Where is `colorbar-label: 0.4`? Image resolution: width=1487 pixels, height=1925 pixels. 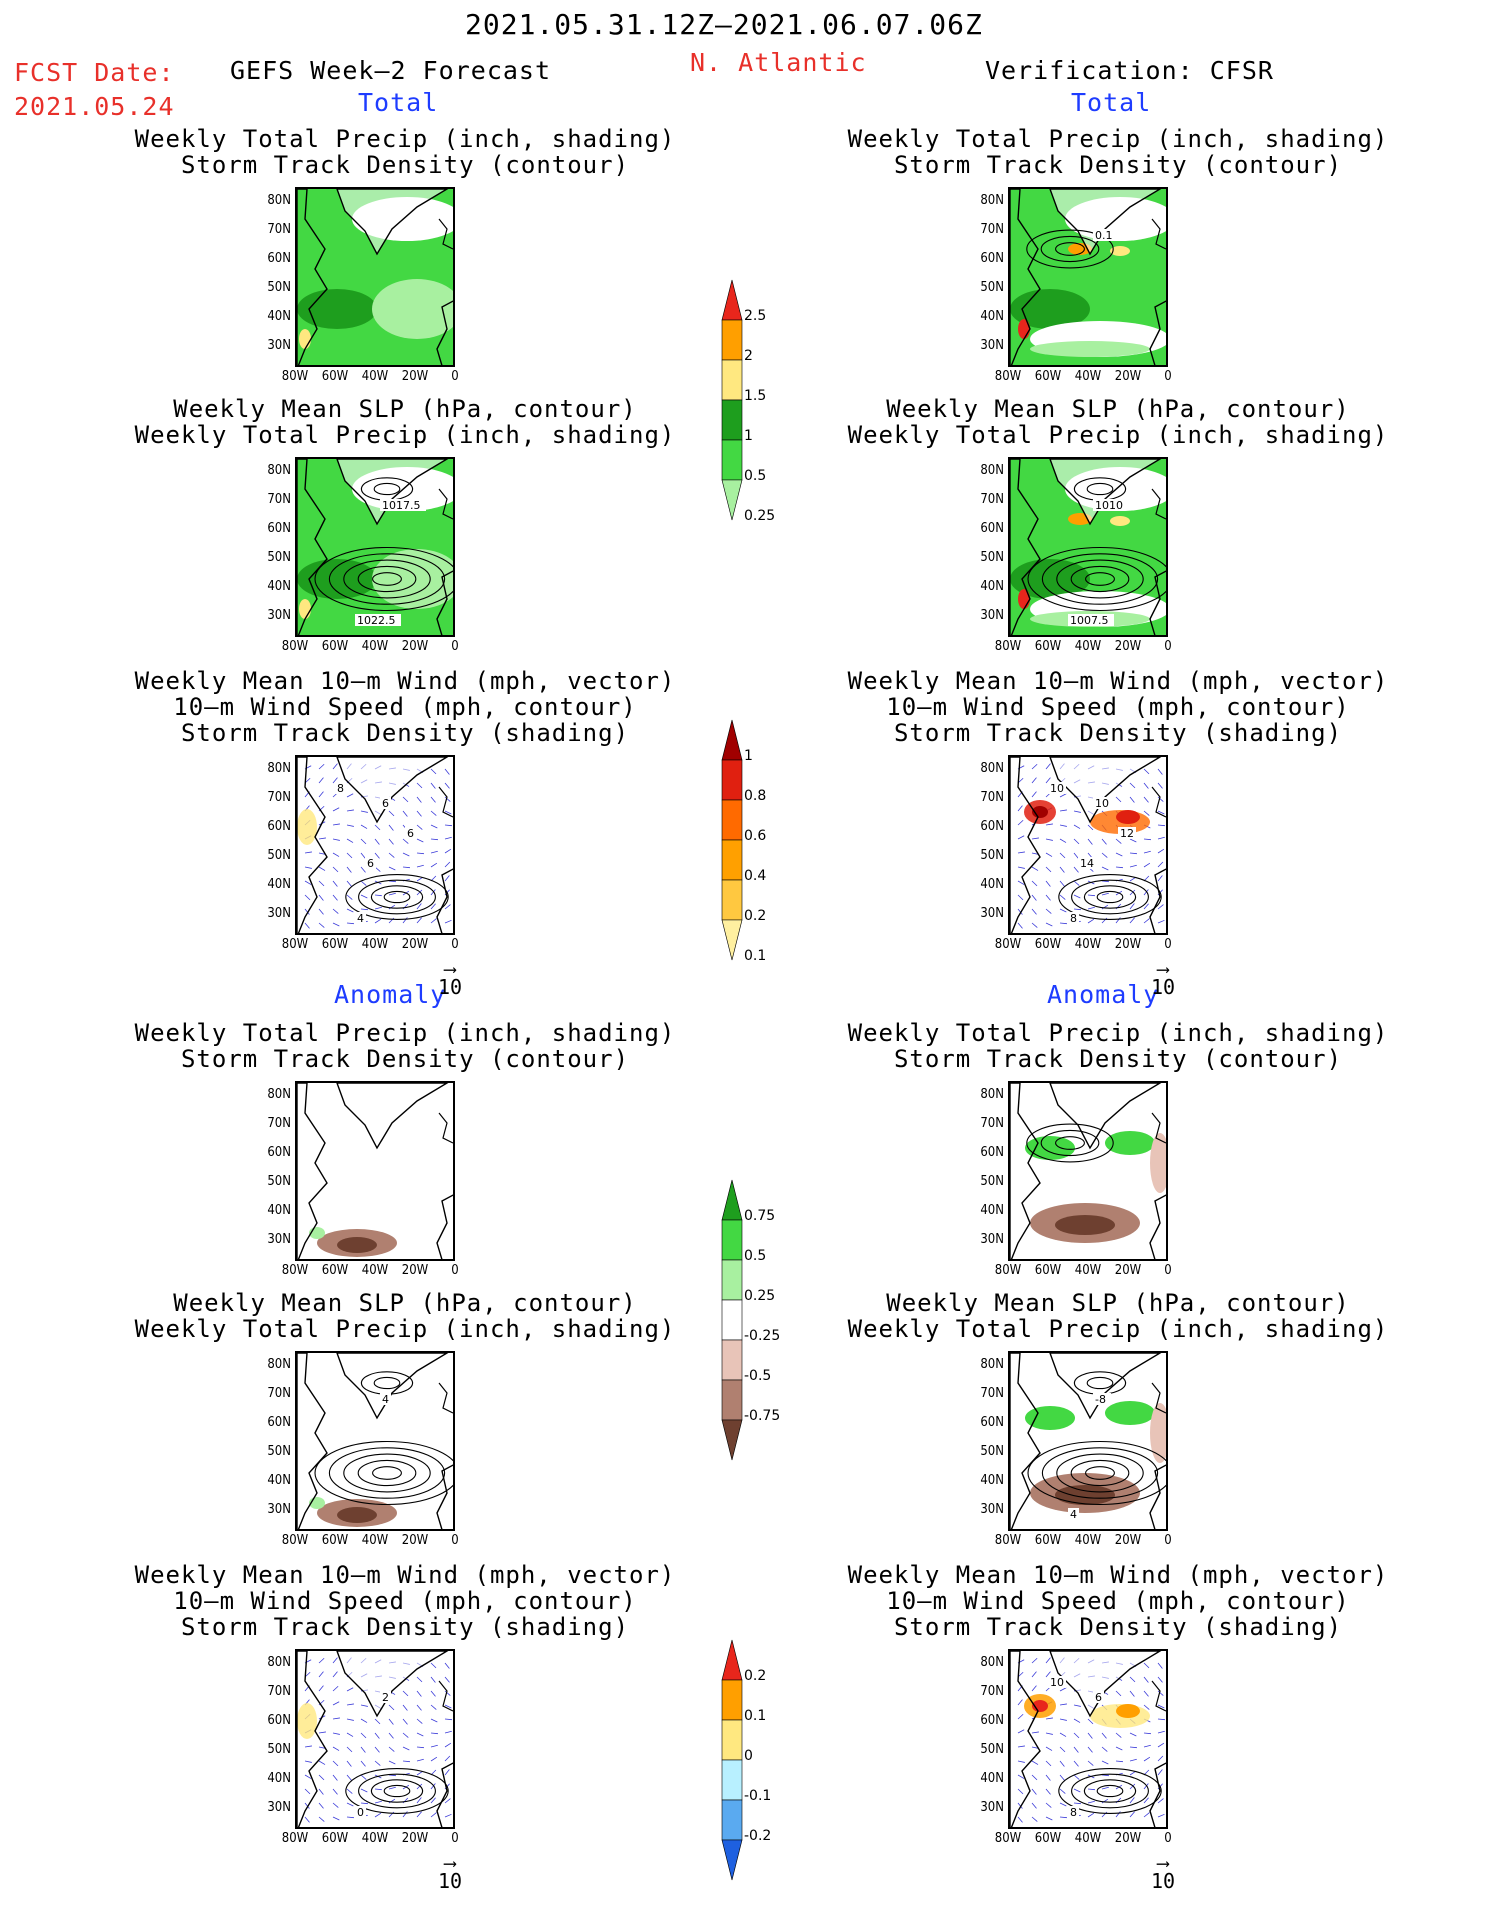
colorbar-label: 0.4 is located at coordinates (755, 876).